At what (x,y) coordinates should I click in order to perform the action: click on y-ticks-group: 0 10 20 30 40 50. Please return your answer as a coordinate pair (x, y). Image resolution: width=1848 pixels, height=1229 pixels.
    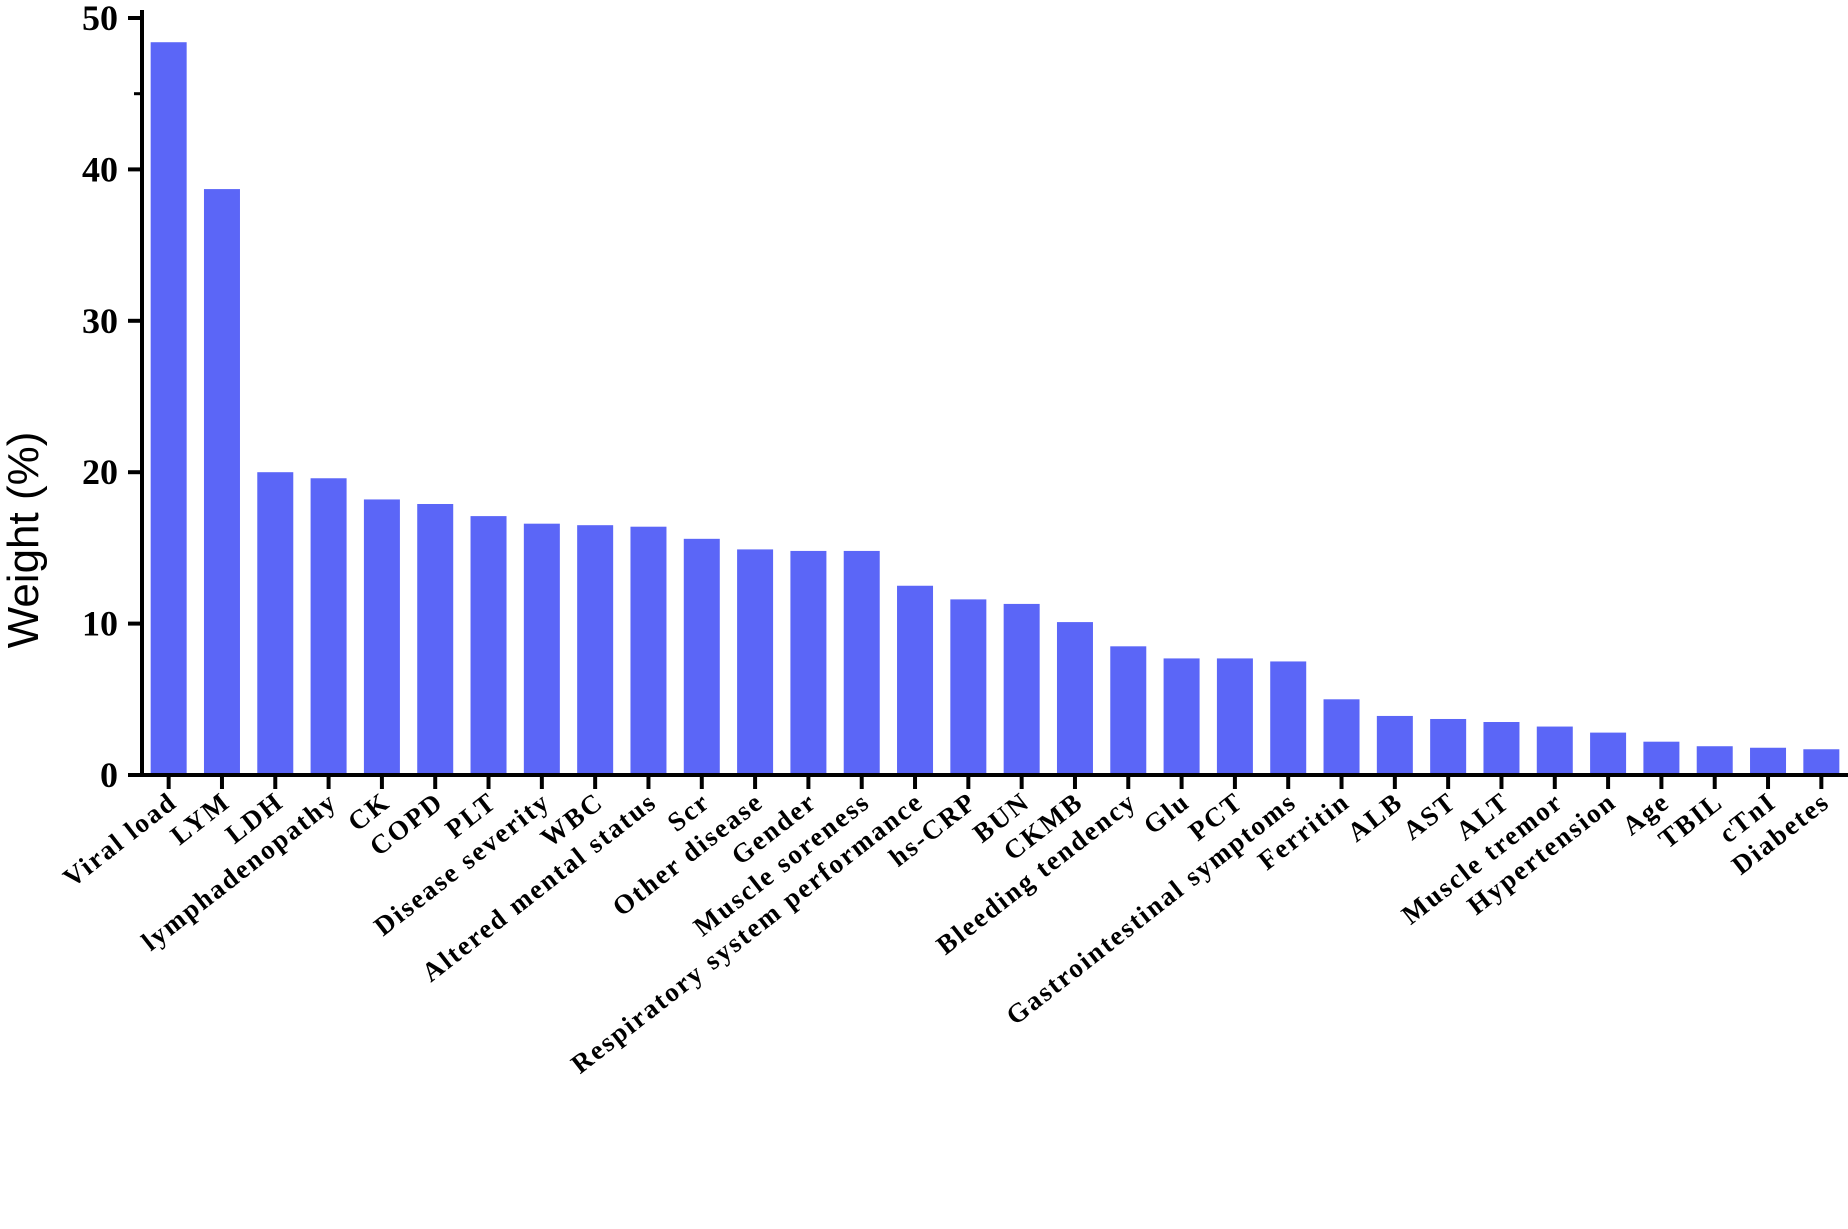
    Looking at the image, I should click on (112, 397).